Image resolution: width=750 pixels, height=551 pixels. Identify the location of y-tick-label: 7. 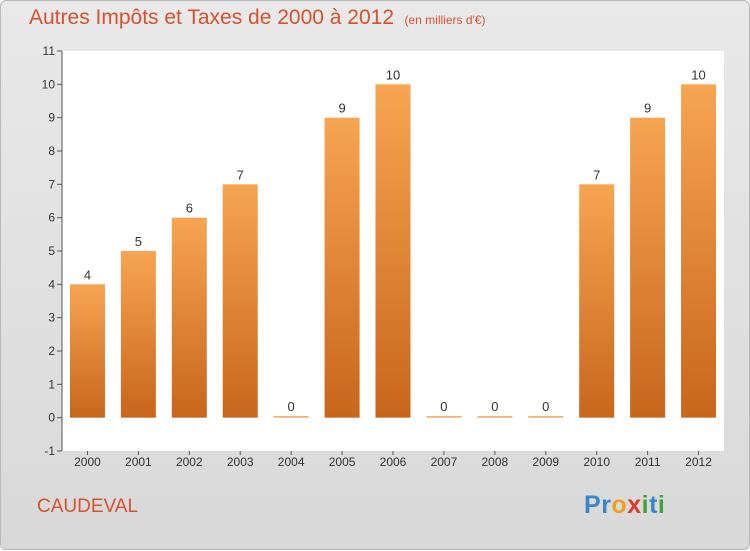
(51, 184).